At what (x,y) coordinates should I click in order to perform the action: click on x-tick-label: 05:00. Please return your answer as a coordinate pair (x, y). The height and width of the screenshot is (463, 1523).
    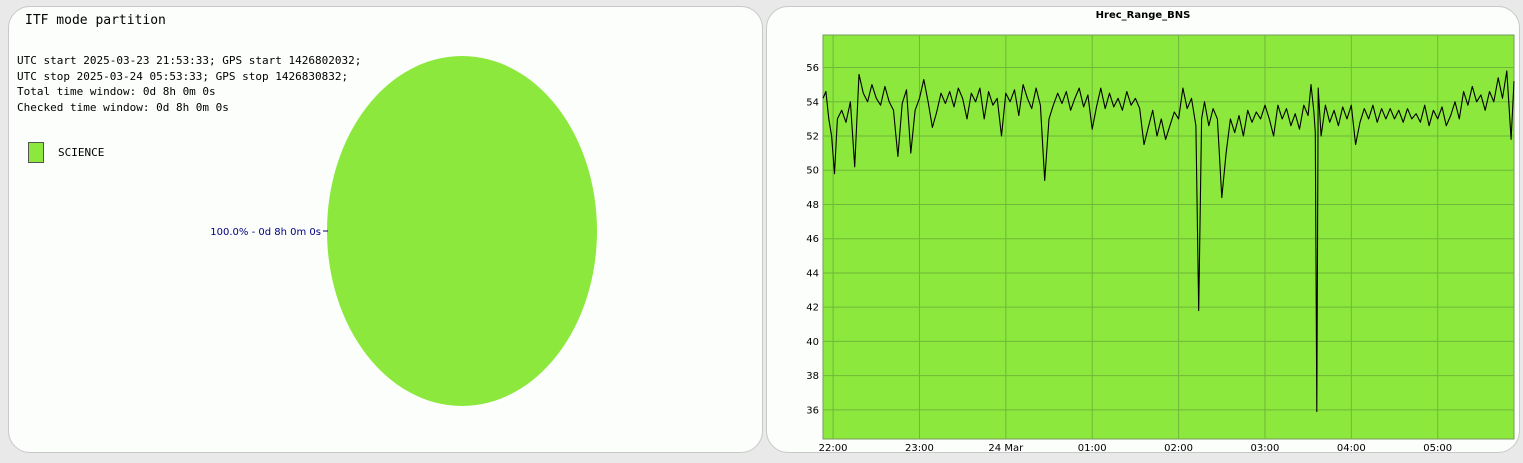
    Looking at the image, I should click on (1437, 448).